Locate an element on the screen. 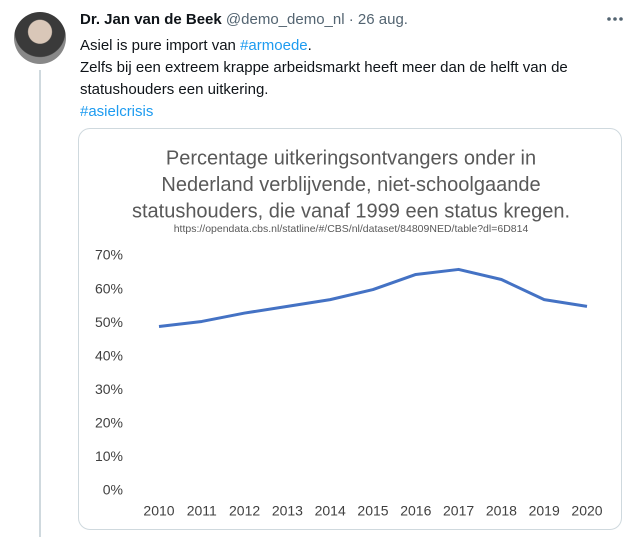  y-tick-label: 50% is located at coordinates (109, 322).